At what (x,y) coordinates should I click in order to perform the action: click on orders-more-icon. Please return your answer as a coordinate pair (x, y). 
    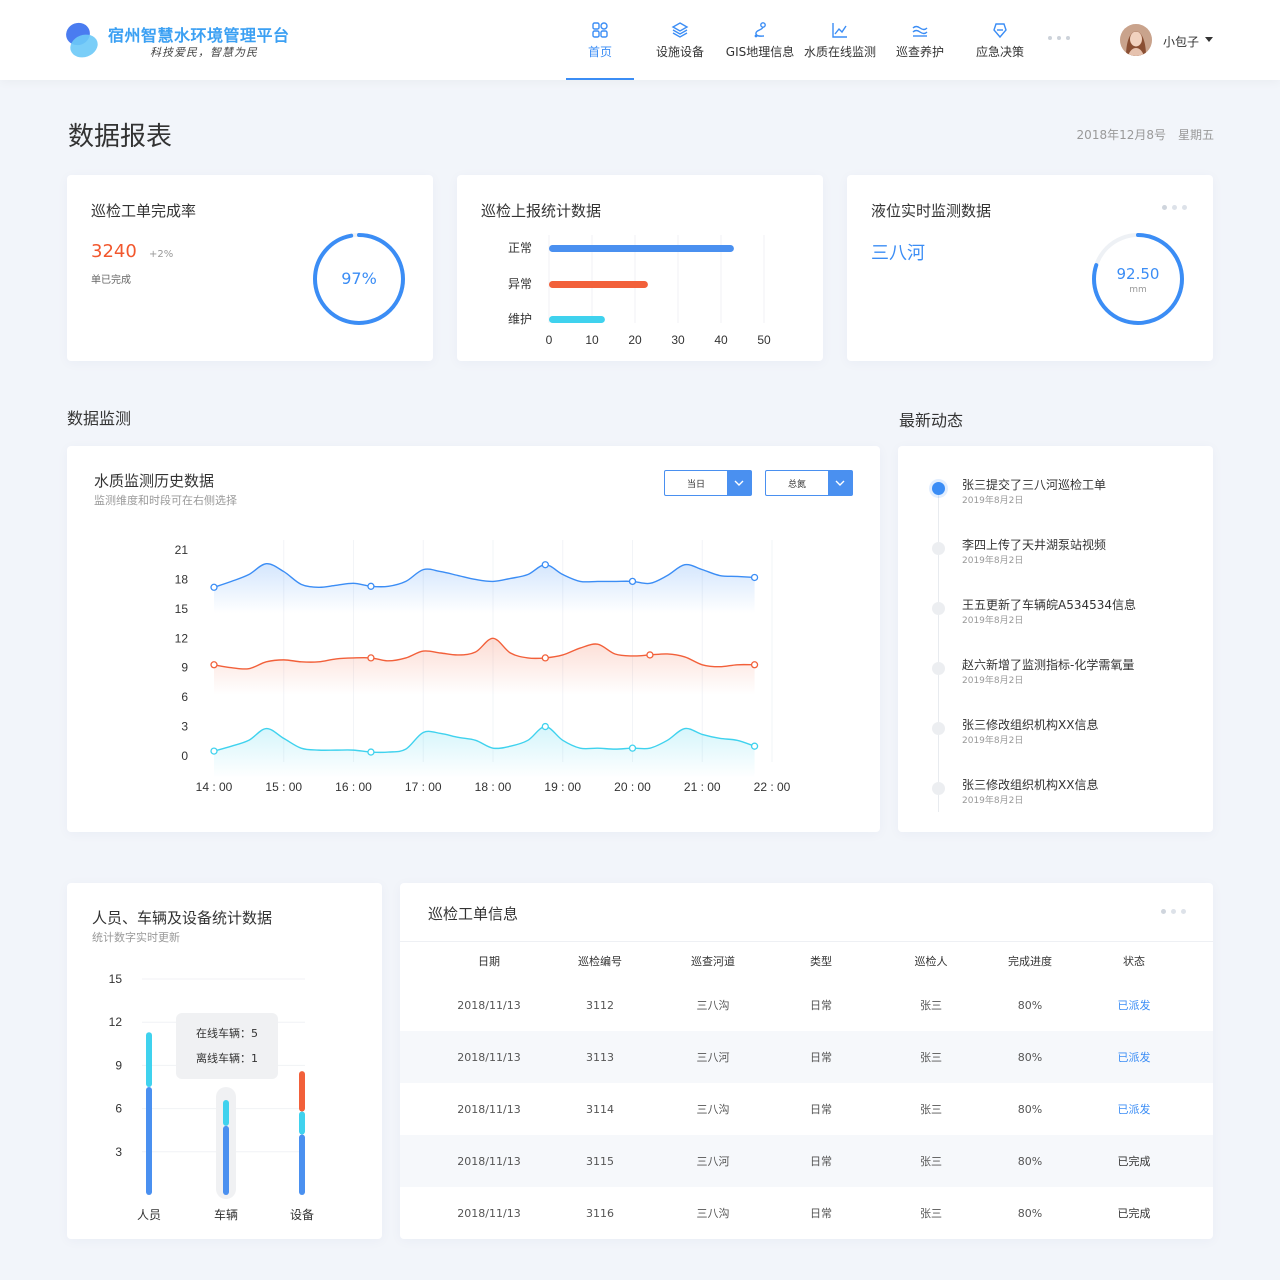
    Looking at the image, I should click on (1173, 911).